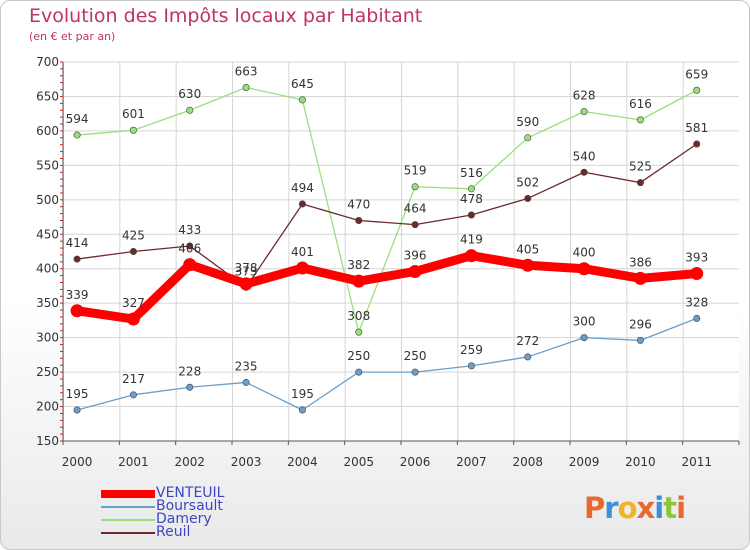 The height and width of the screenshot is (550, 750). What do you see at coordinates (584, 462) in the screenshot?
I see `x-tick-label: 2009` at bounding box center [584, 462].